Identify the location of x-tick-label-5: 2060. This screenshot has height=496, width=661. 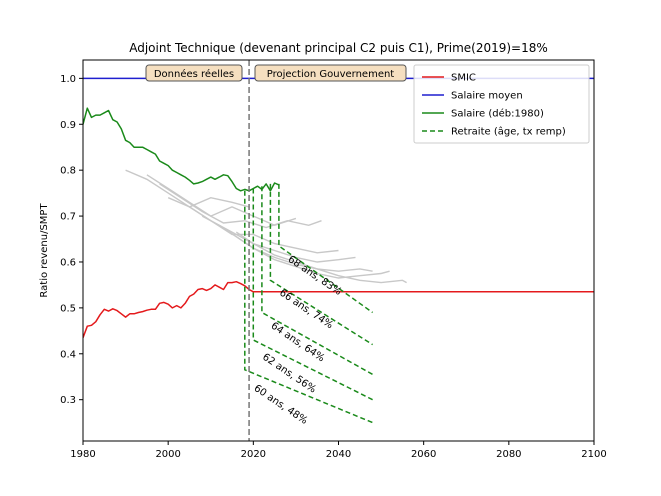
(423, 454).